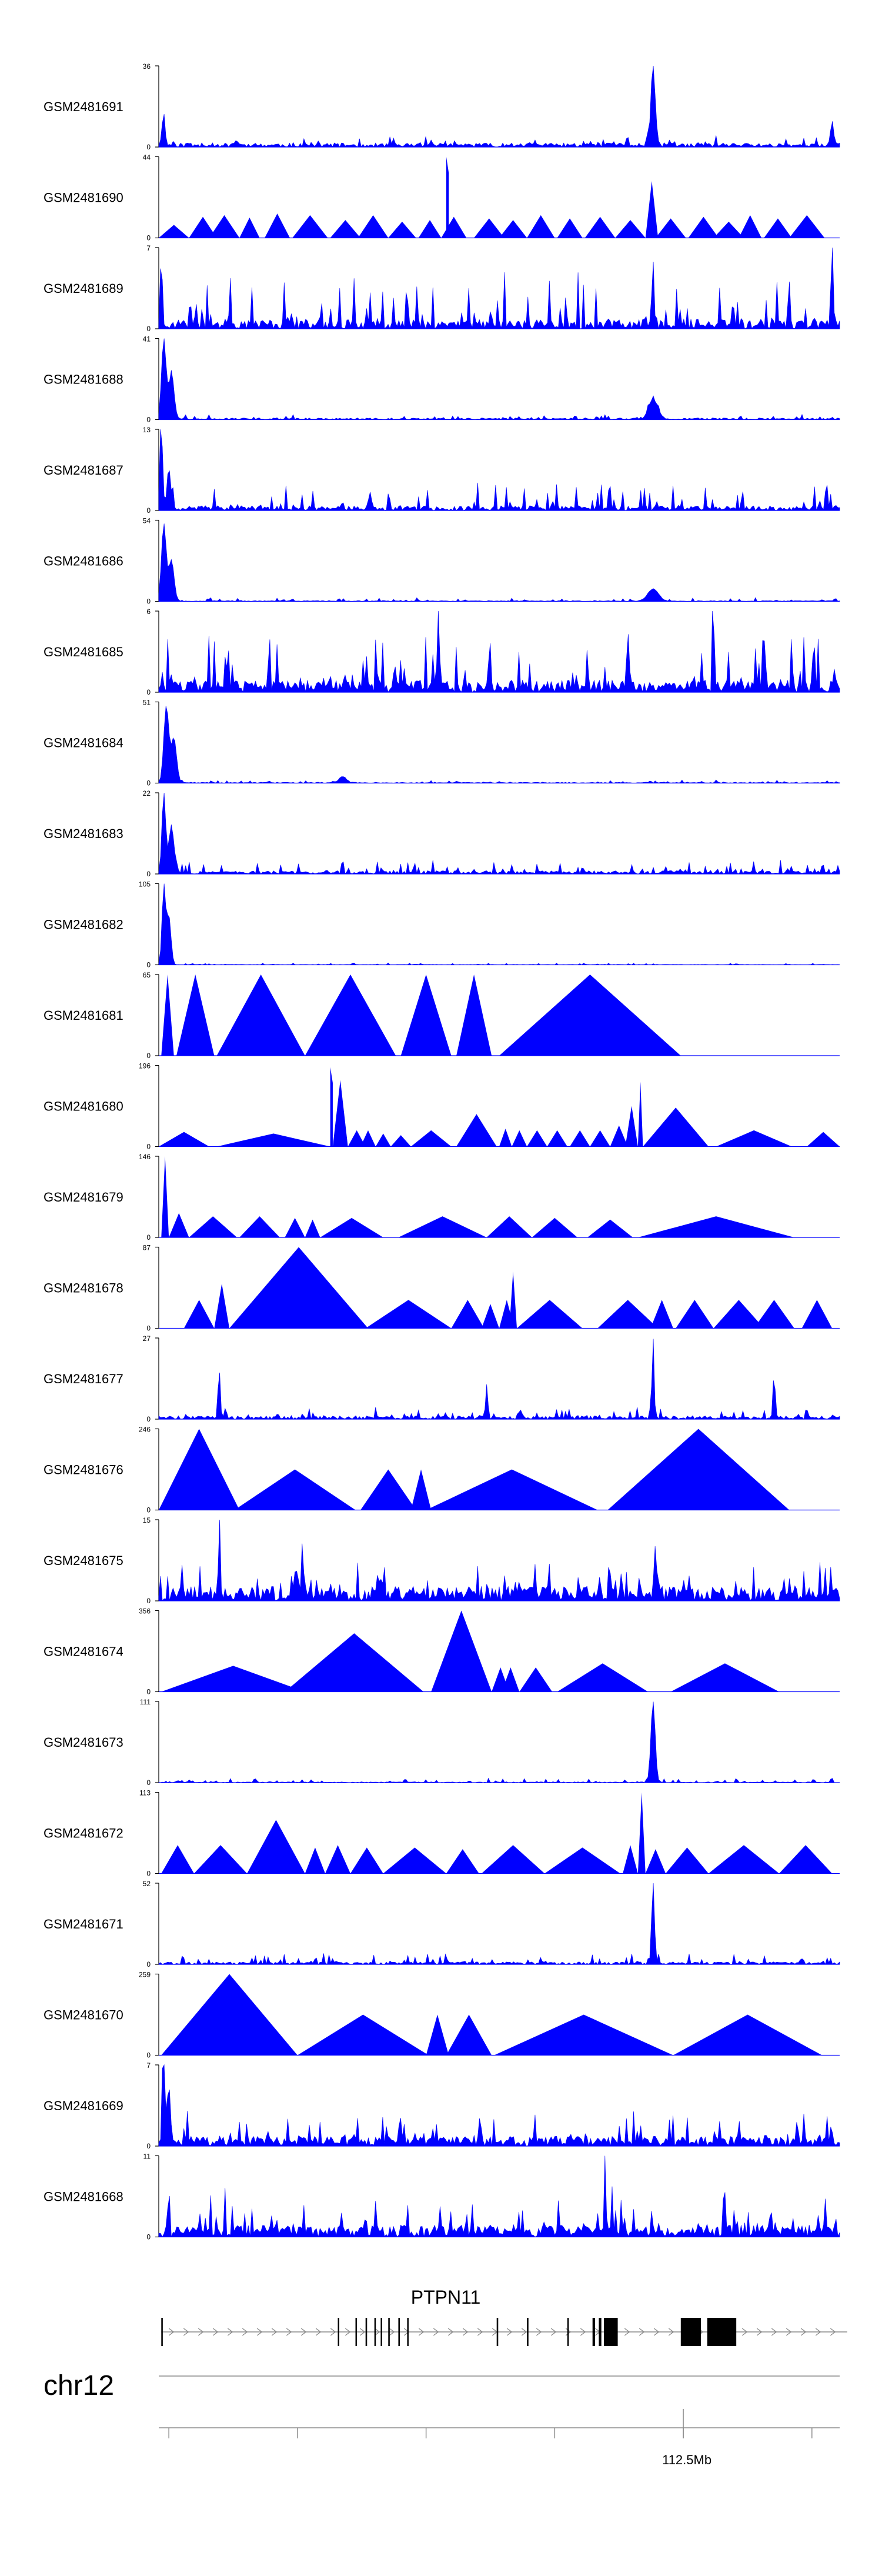 This screenshot has width=882, height=2576. I want to click on track-label: GSM2481685, so click(83, 652).